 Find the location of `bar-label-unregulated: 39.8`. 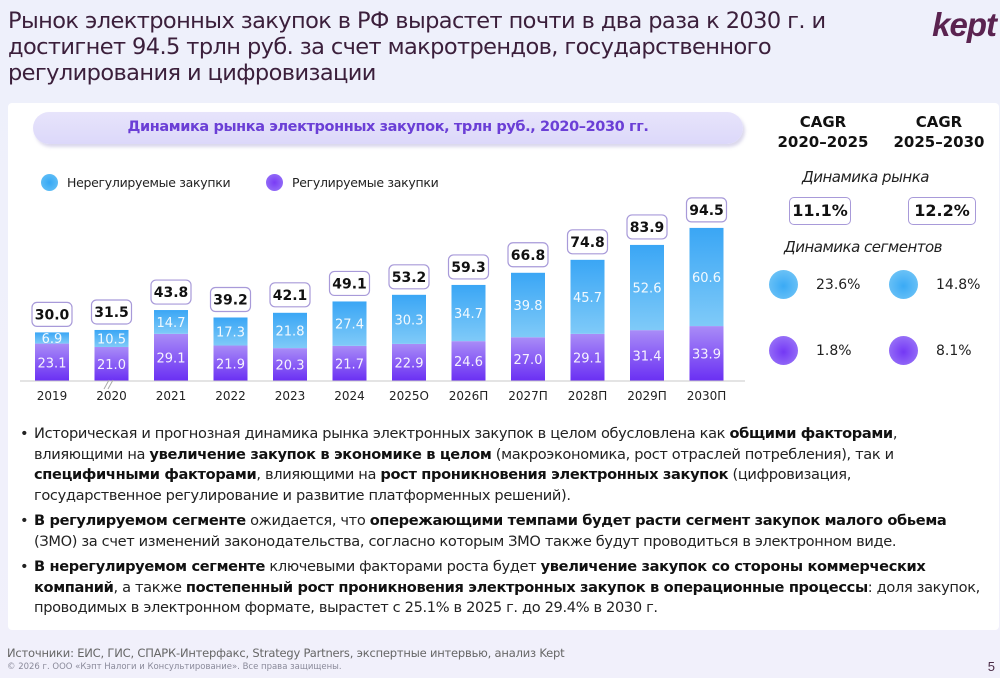

bar-label-unregulated: 39.8 is located at coordinates (528, 306).